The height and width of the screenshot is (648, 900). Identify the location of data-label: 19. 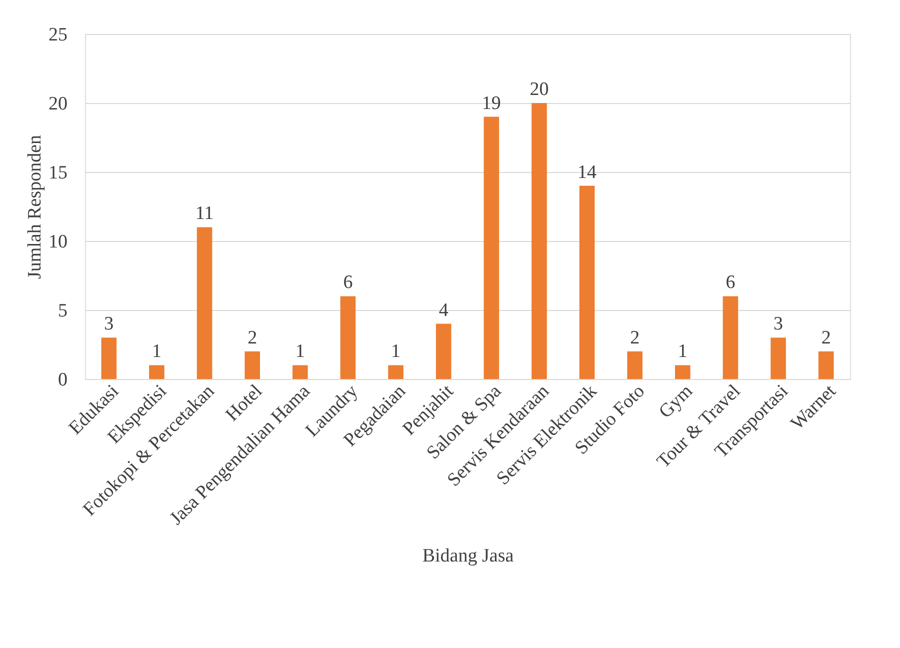
(491, 103).